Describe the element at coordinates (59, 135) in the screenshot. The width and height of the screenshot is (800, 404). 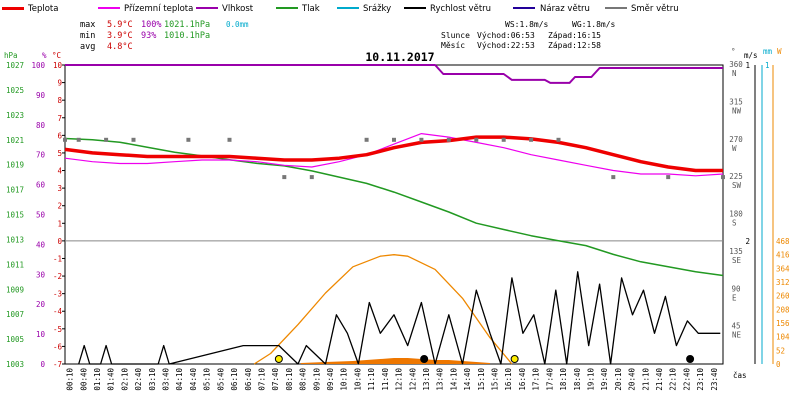
I see `axis-temp-tick: 6` at that location.